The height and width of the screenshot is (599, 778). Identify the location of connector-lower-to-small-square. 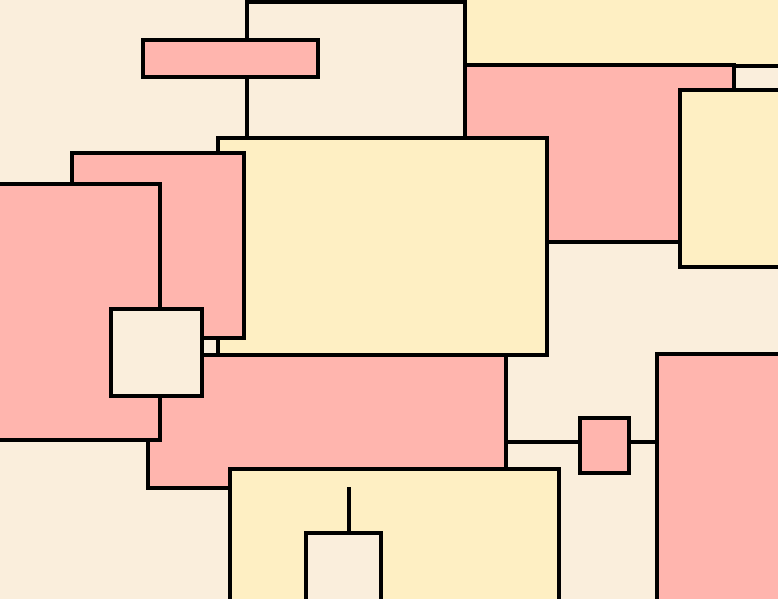
(544, 442).